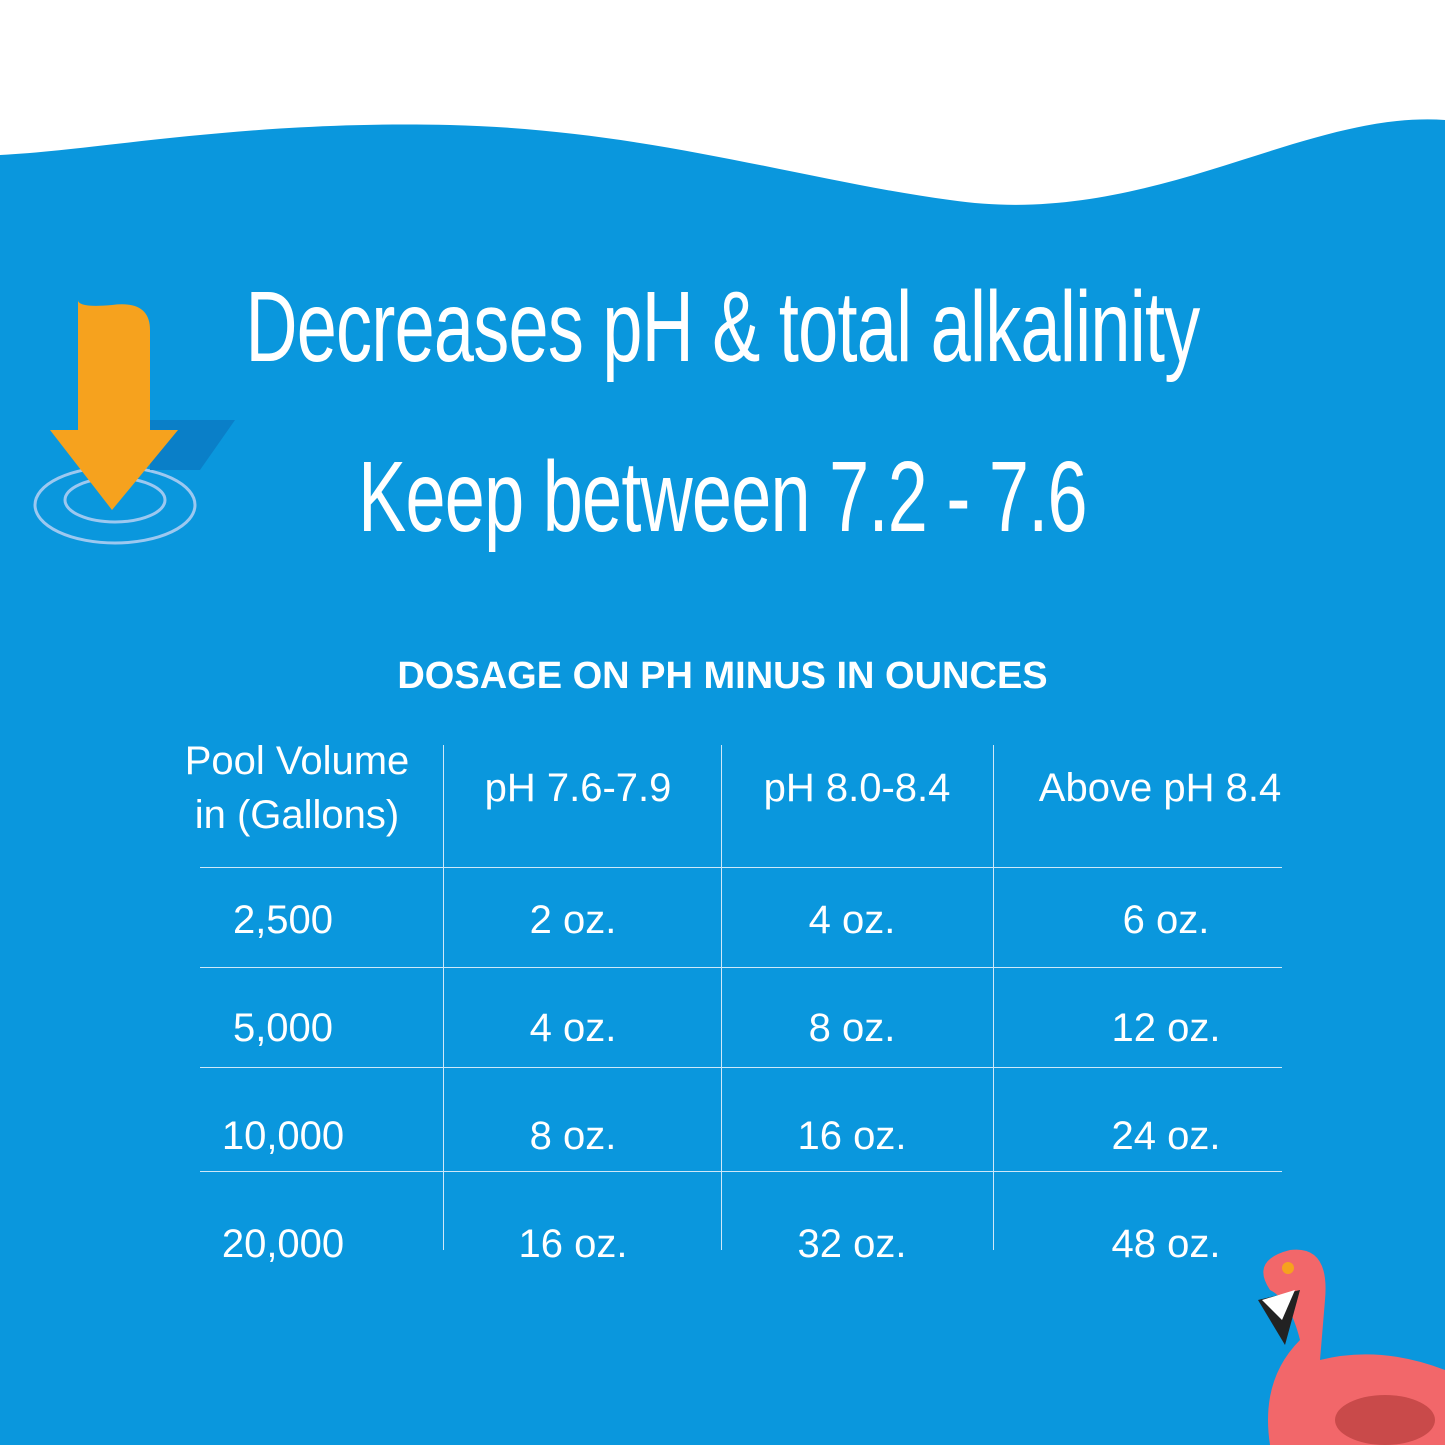  What do you see at coordinates (578, 788) in the screenshot?
I see `column-header: pH 7.6-7.9` at bounding box center [578, 788].